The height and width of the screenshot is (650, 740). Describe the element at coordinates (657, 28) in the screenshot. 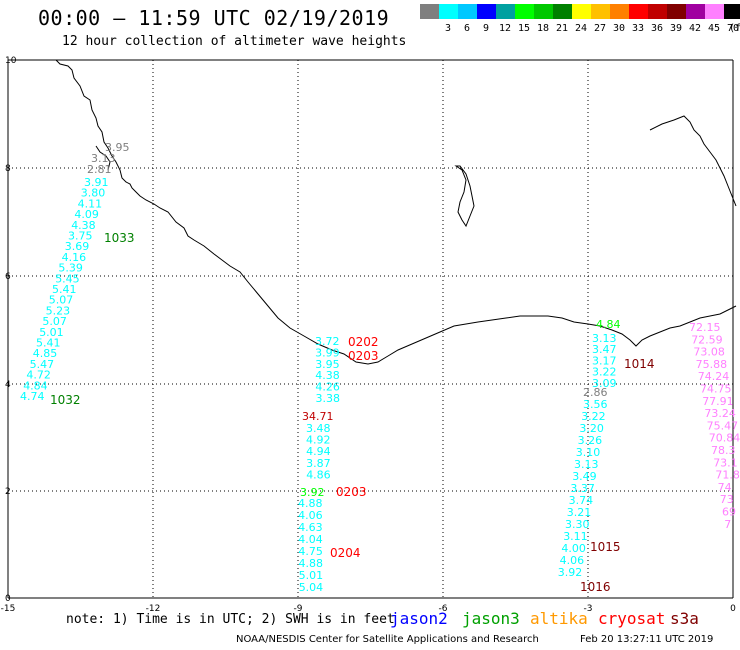

I see `legend-label: 36` at that location.